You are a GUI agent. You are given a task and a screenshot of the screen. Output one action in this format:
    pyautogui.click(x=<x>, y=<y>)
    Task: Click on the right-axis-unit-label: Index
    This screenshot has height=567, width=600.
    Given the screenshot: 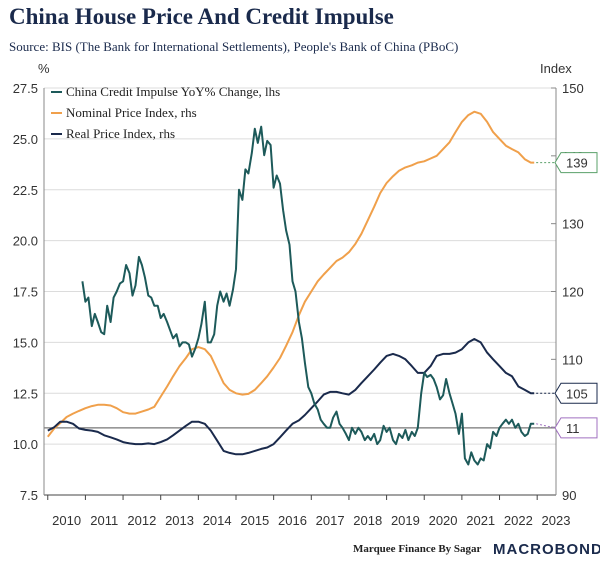 What is the action you would take?
    pyautogui.click(x=556, y=68)
    